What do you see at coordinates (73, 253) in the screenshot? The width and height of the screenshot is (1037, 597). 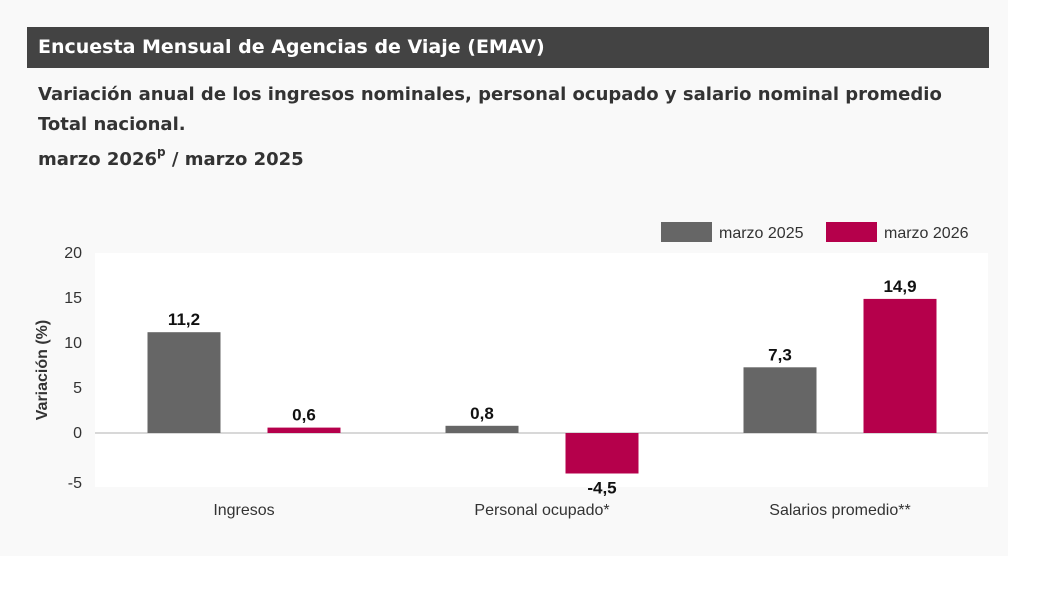 I see `y-tick-label: 20` at bounding box center [73, 253].